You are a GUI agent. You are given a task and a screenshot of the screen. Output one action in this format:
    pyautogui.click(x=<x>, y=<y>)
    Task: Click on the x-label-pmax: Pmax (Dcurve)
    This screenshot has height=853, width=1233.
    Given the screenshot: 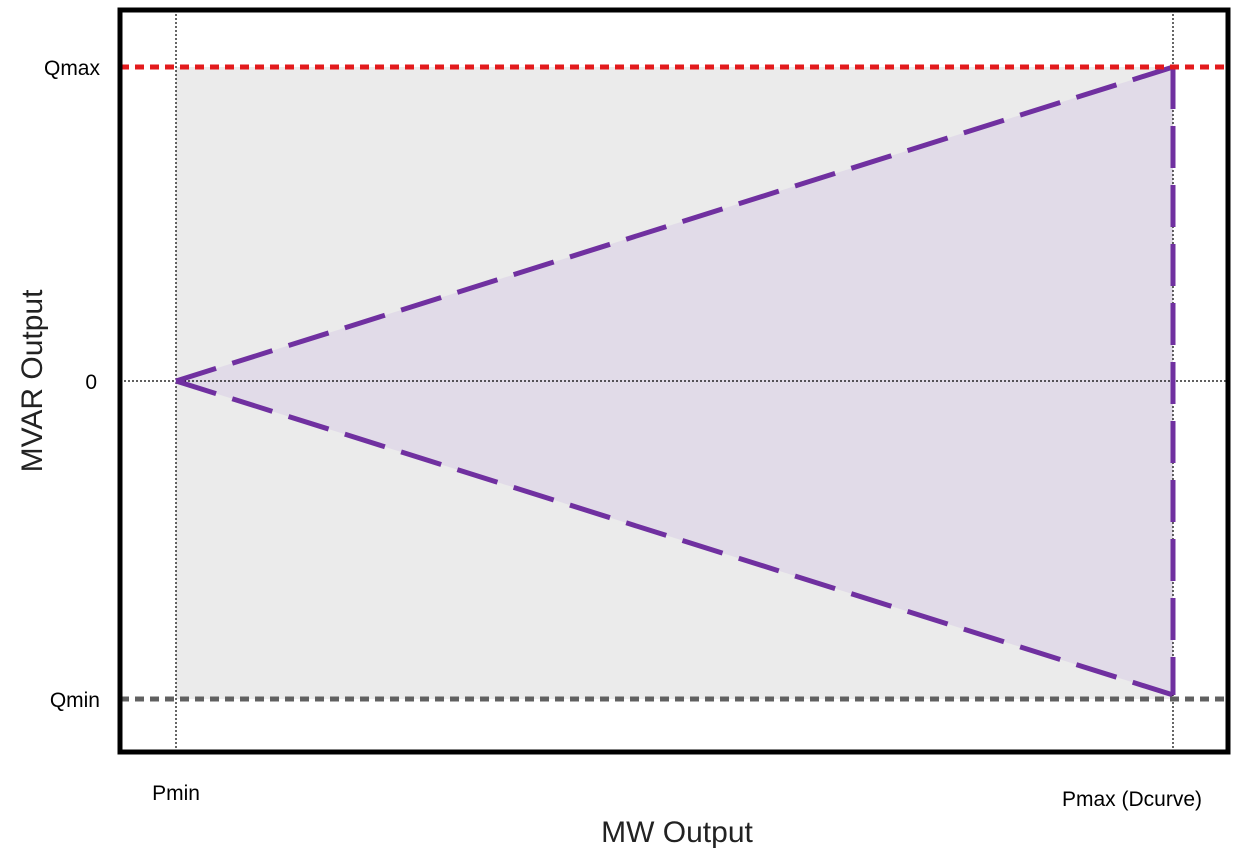 What is the action you would take?
    pyautogui.click(x=1132, y=799)
    